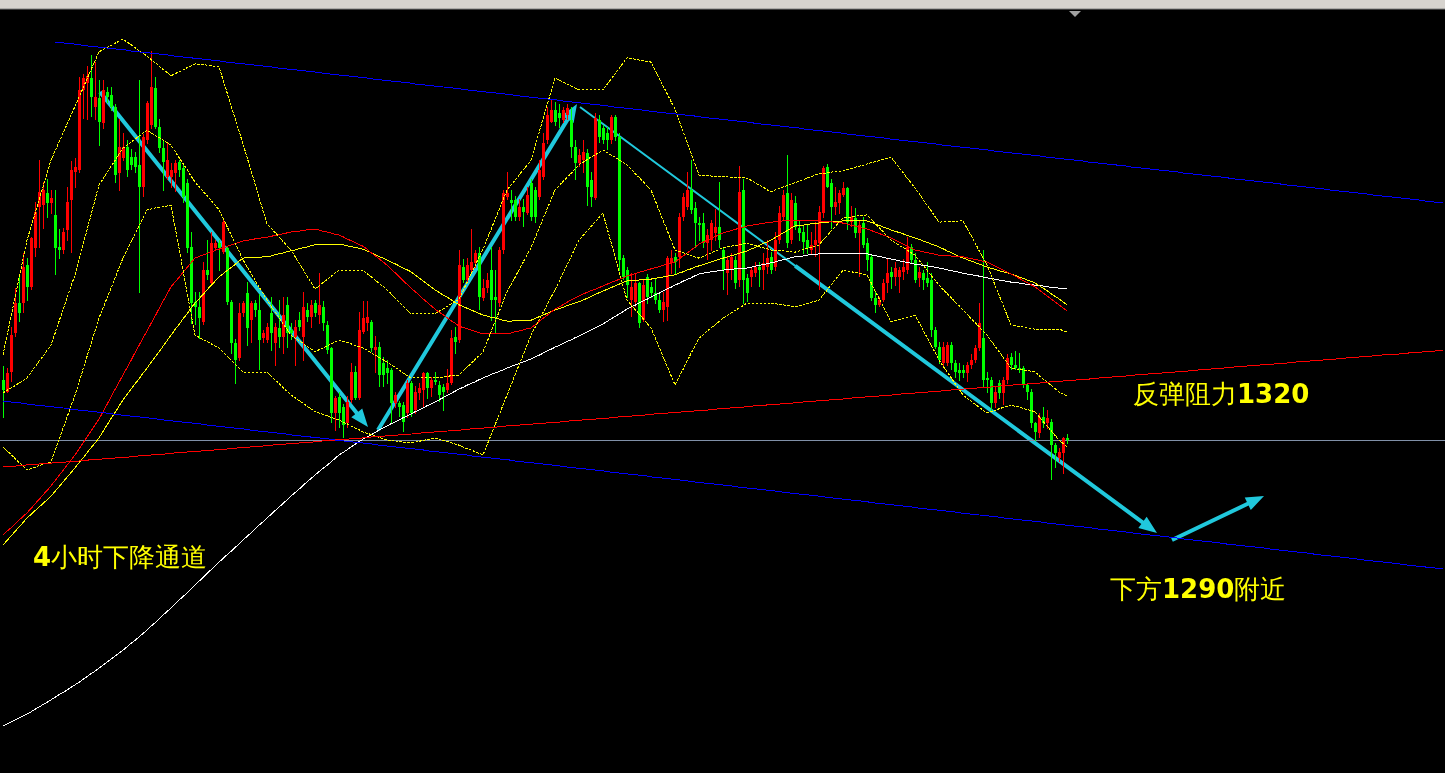 The height and width of the screenshot is (773, 1445). Describe the element at coordinates (120, 557) in the screenshot. I see `text: 4小时下降通道` at that location.